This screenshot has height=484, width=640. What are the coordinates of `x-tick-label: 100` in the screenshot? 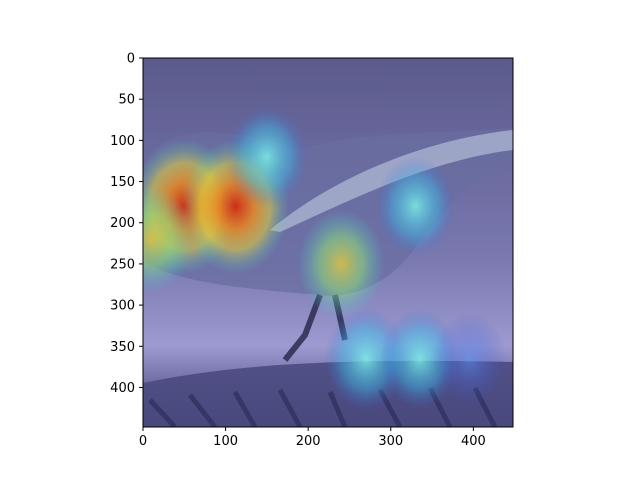 It's located at (225, 441).